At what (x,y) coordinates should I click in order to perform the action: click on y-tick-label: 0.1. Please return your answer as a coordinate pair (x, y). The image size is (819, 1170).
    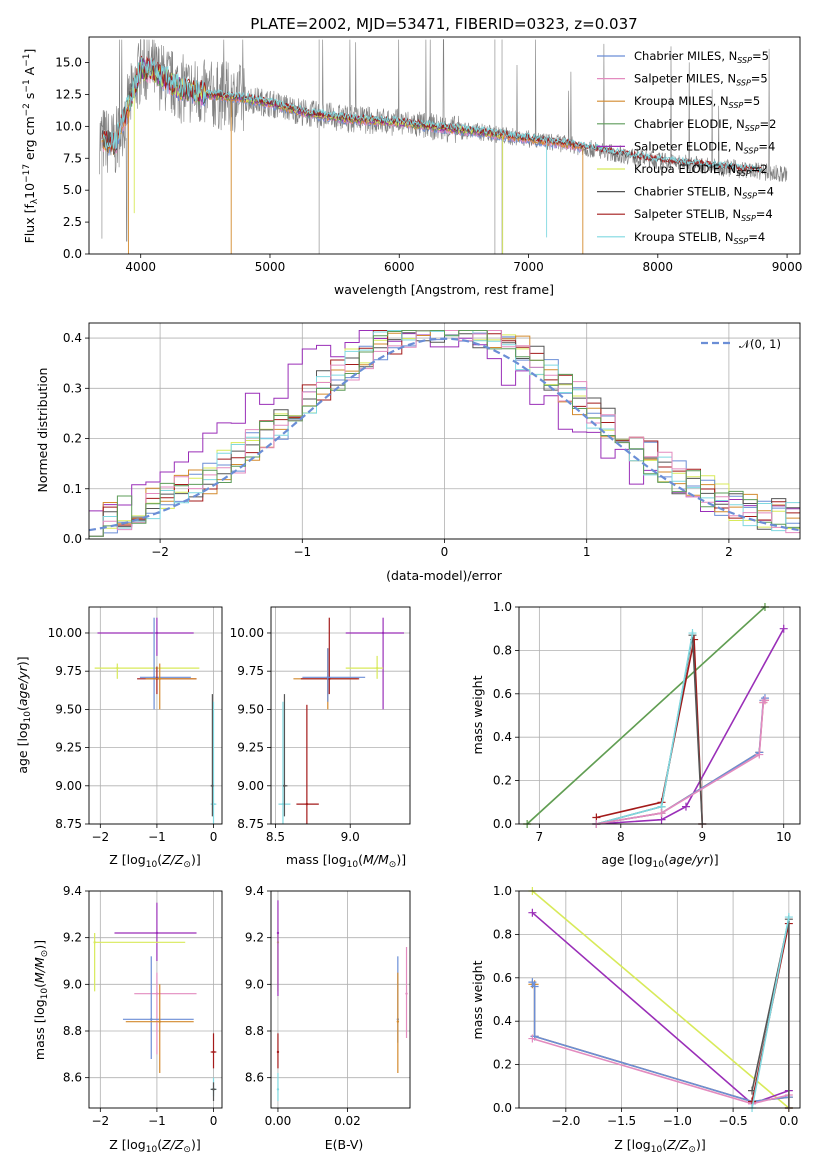
    Looking at the image, I should click on (72, 489).